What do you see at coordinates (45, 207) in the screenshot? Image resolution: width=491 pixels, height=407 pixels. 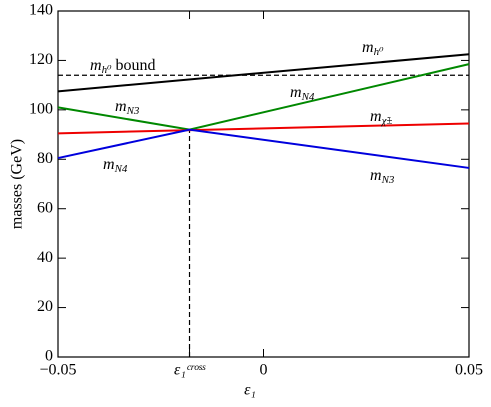 I see `y-tick-label: 60` at bounding box center [45, 207].